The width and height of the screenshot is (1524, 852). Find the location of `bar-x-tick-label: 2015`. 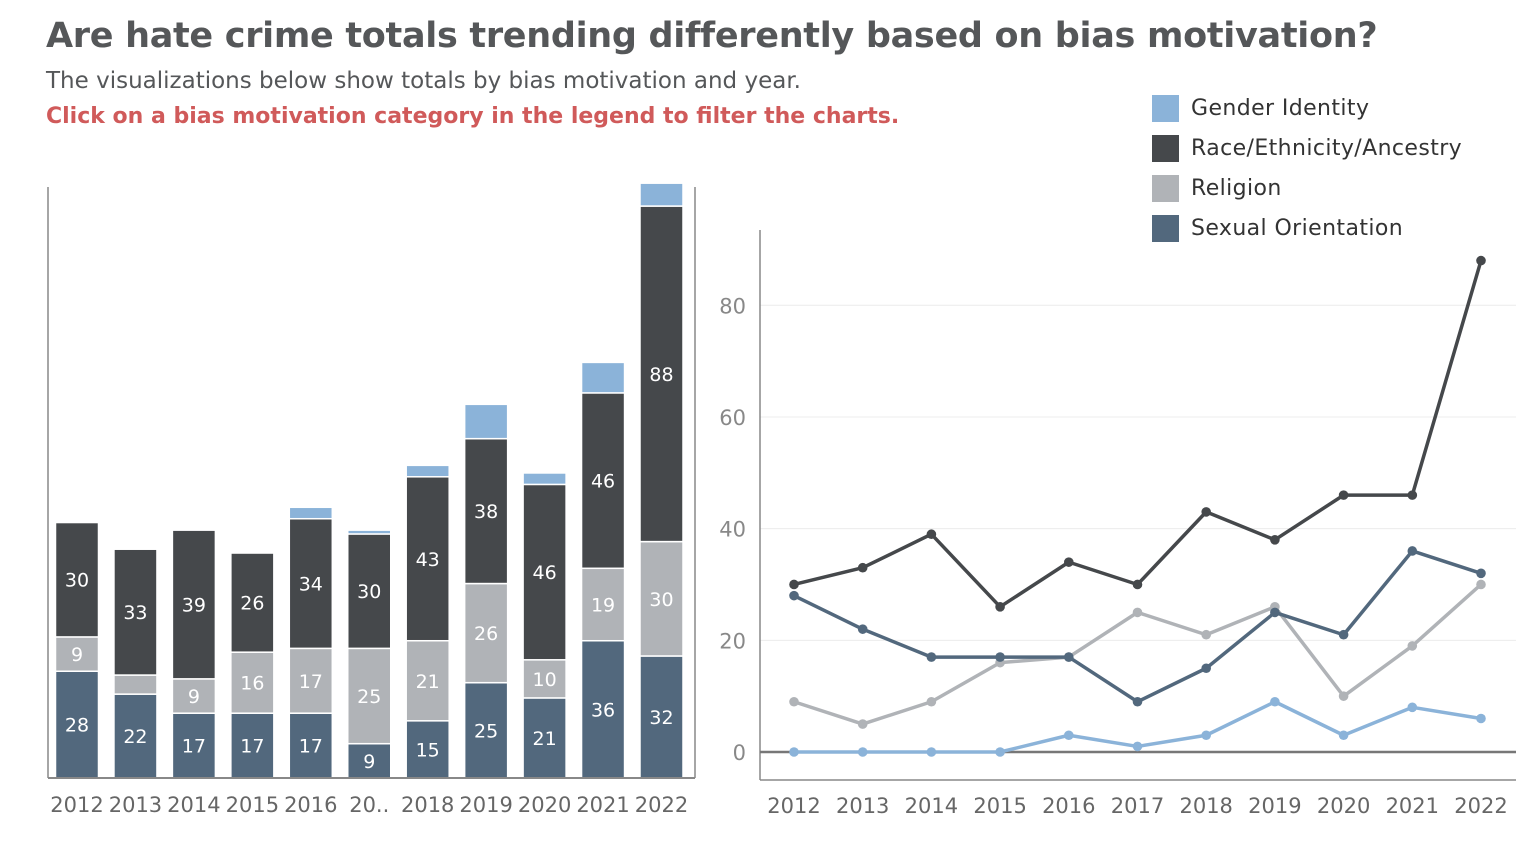

bar-x-tick-label: 2015 is located at coordinates (252, 805).